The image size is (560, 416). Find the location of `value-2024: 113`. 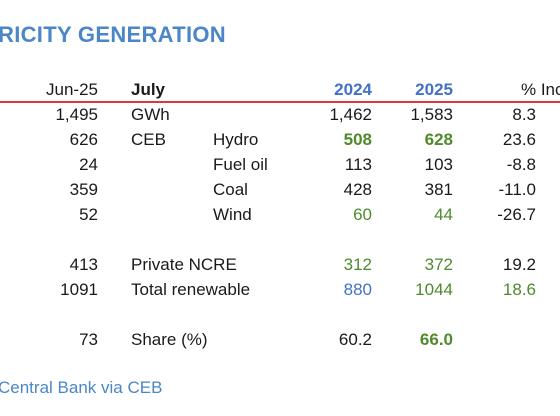

value-2024: 113 is located at coordinates (358, 164).